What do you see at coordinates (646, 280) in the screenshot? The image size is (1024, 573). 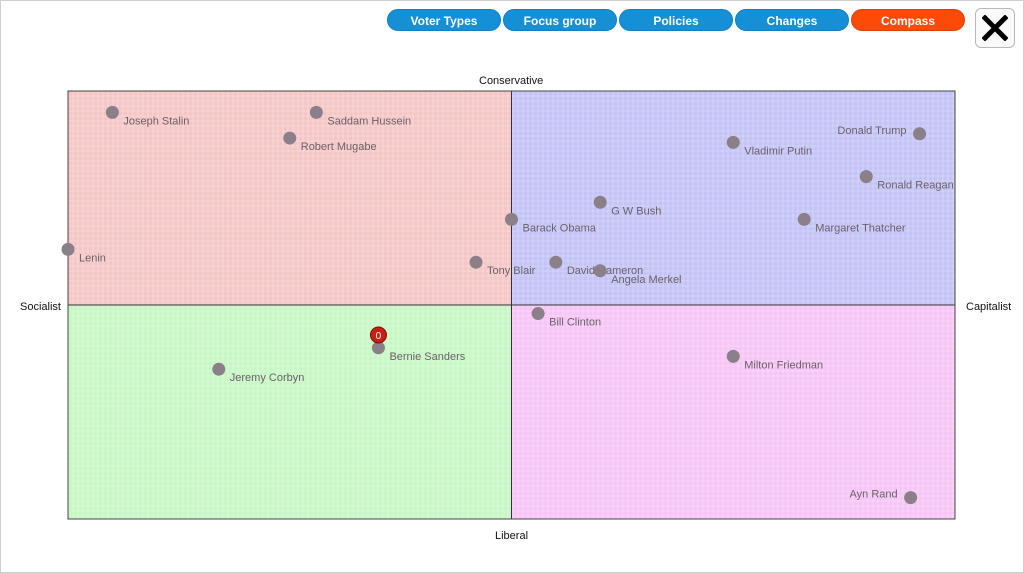 I see `point-label-angela-merkel: Angela Merkel` at bounding box center [646, 280].